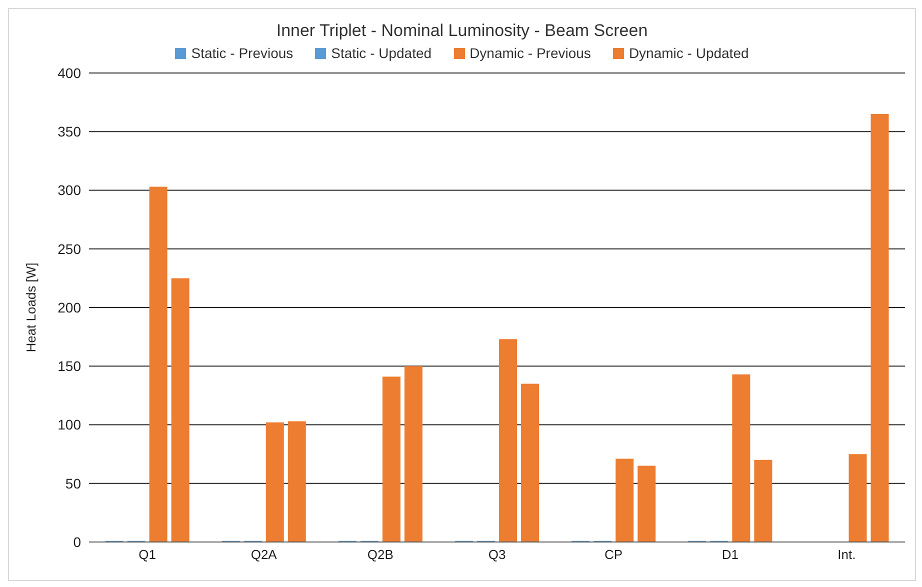 This screenshot has height=587, width=922. What do you see at coordinates (70, 190) in the screenshot?
I see `y-tick-label: 300` at bounding box center [70, 190].